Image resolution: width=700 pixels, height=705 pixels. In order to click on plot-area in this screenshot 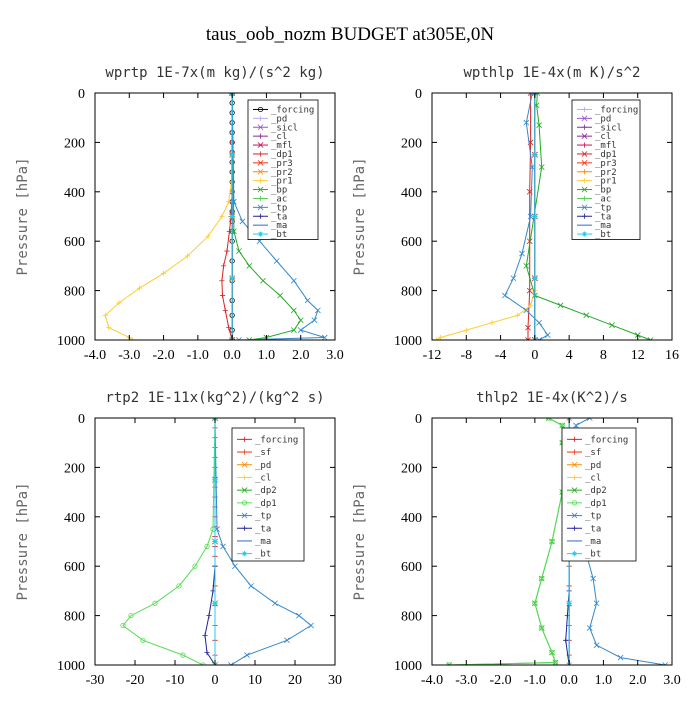, I will do `click(217, 541)`.